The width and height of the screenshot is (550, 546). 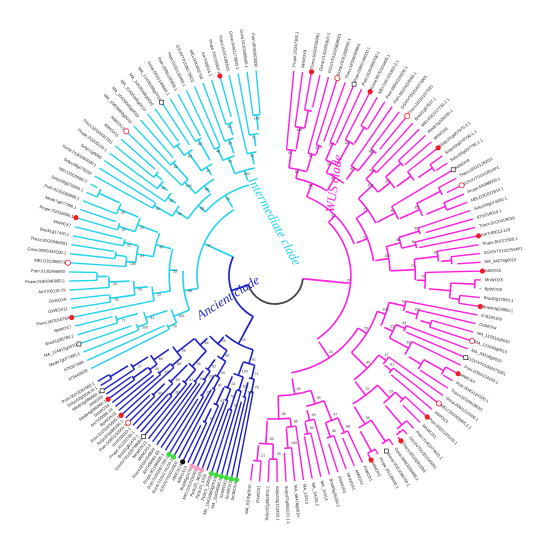 I want to click on leaf-label: BpWOX5, so click(x=493, y=289).